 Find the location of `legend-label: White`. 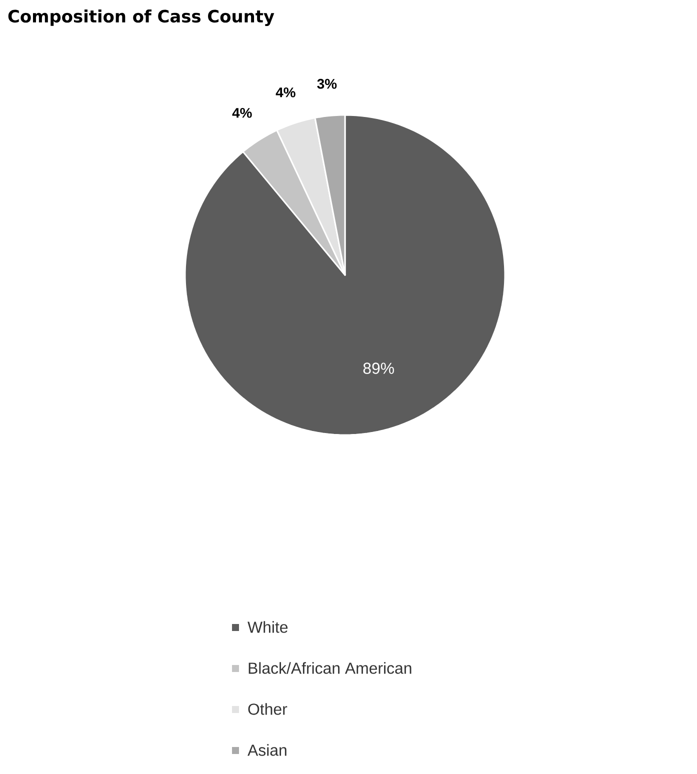

legend-label: White is located at coordinates (268, 627).